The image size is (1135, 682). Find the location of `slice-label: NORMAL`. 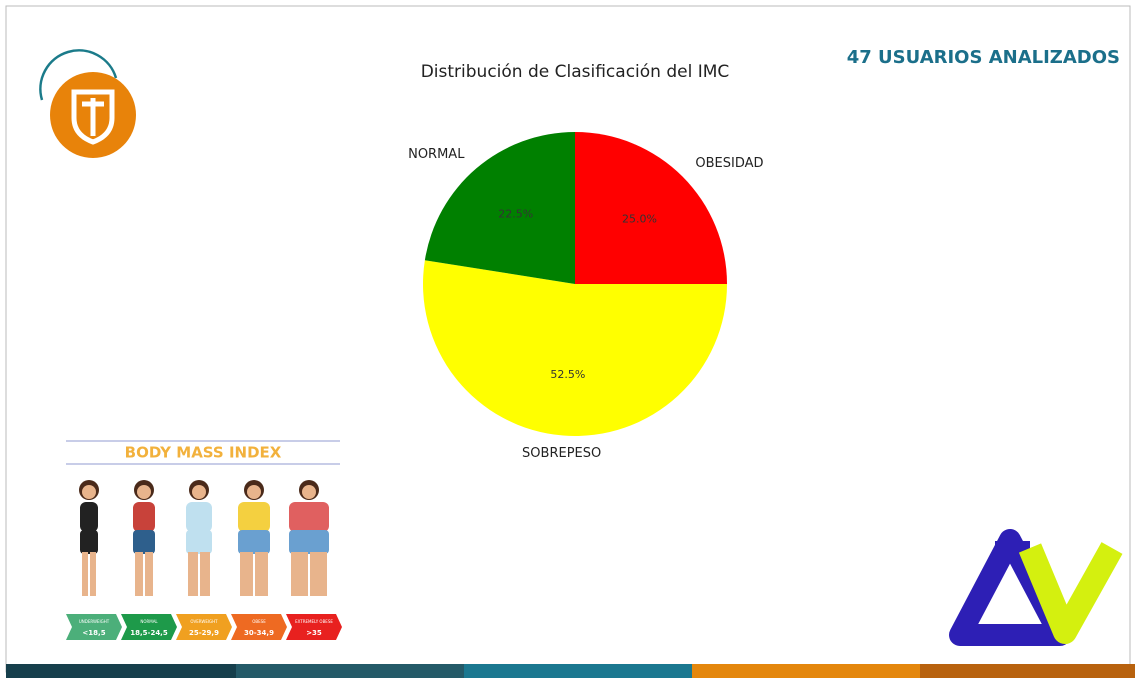

slice-label: NORMAL is located at coordinates (436, 154).